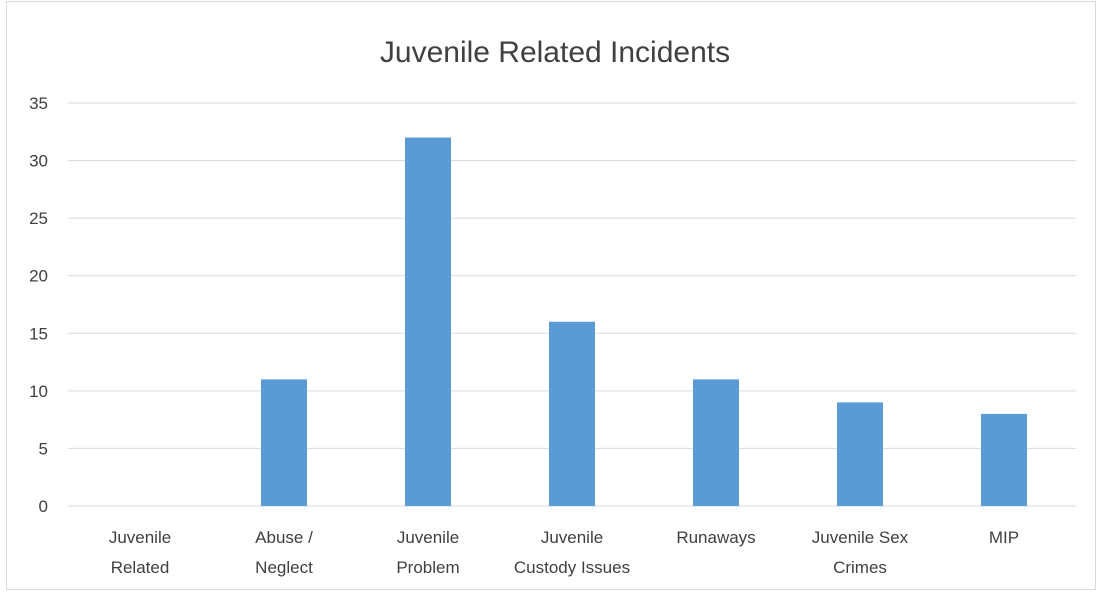 The width and height of the screenshot is (1099, 592). Describe the element at coordinates (427, 552) in the screenshot. I see `category-label: Juvenile Problem` at that location.